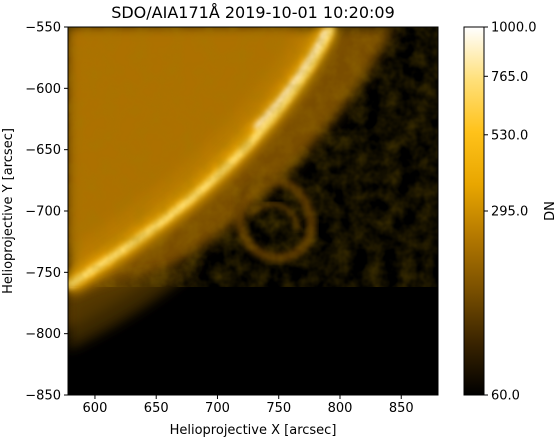  What do you see at coordinates (217, 408) in the screenshot?
I see `x-tick-label: 700` at bounding box center [217, 408].